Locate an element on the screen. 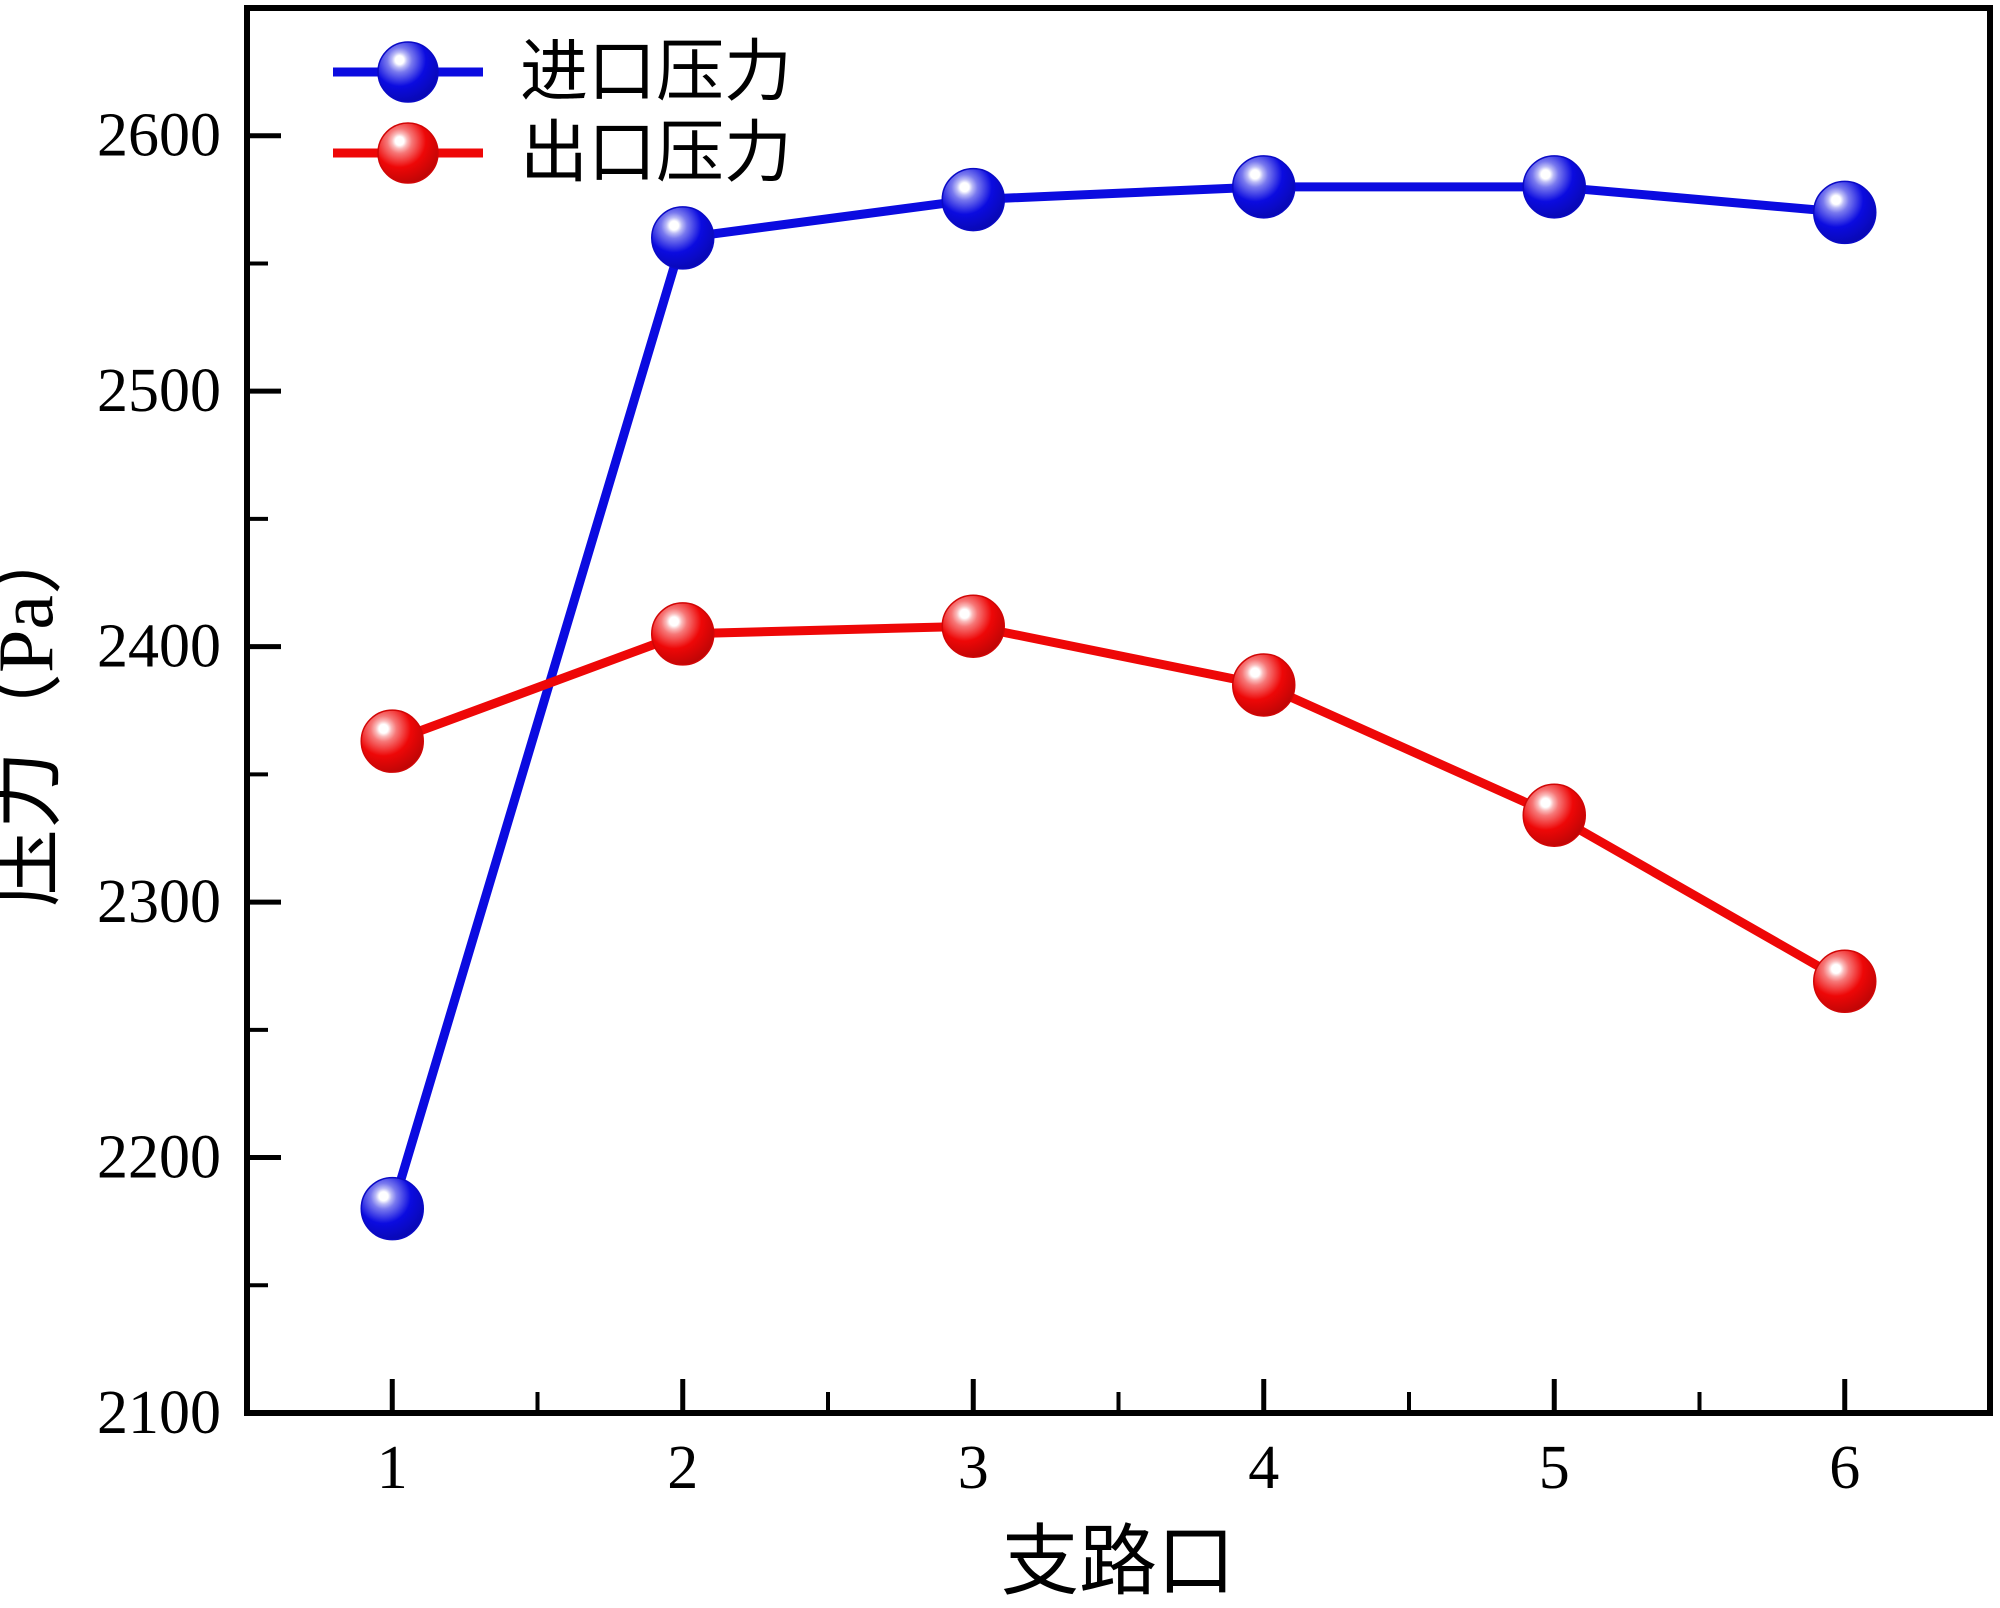 The width and height of the screenshot is (2000, 1608). inlet-marker-x5 is located at coordinates (1554, 187).